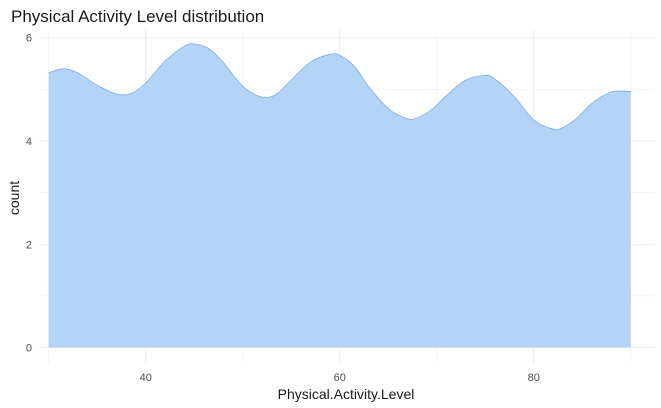  I want to click on x-tick-label: 40, so click(146, 378).